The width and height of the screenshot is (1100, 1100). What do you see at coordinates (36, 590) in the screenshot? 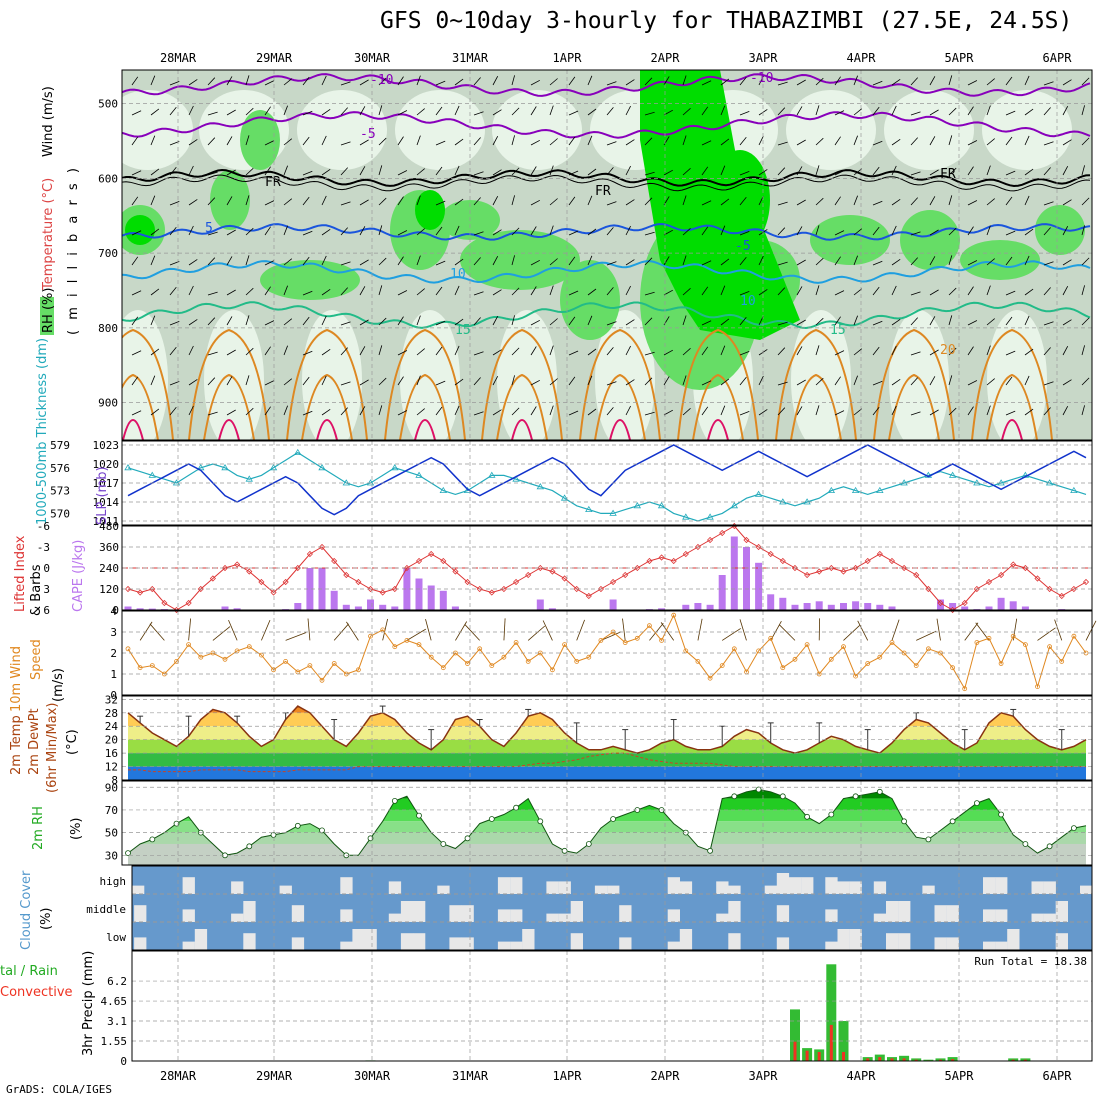
I see `wind-label-3: & Barbs` at bounding box center [36, 590].